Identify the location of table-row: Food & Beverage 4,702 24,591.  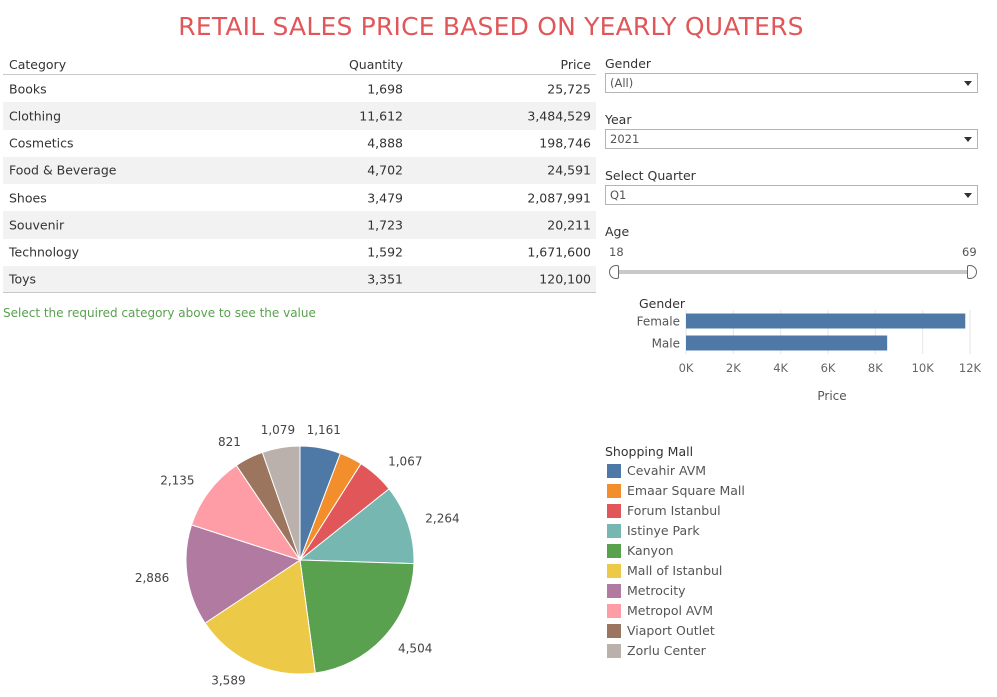
(299, 170).